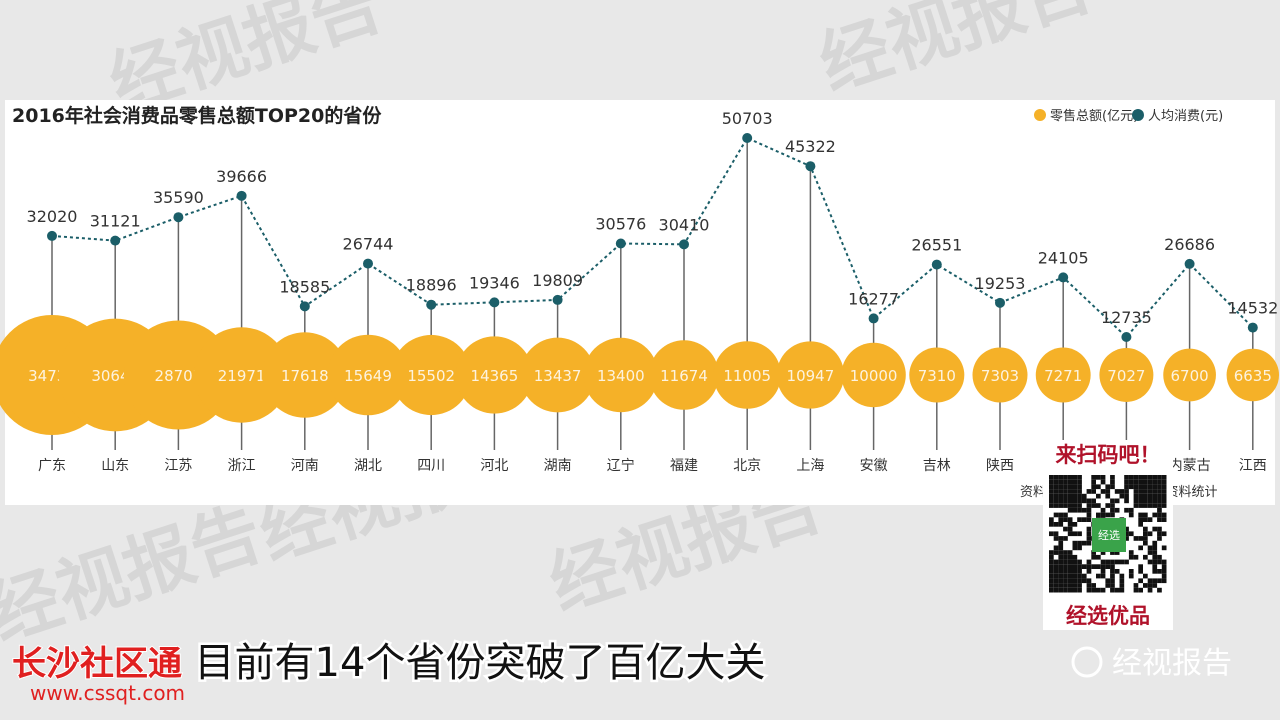 This screenshot has width=1280, height=720. I want to click on legend-label: 零售总额(亿元), so click(1094, 116).